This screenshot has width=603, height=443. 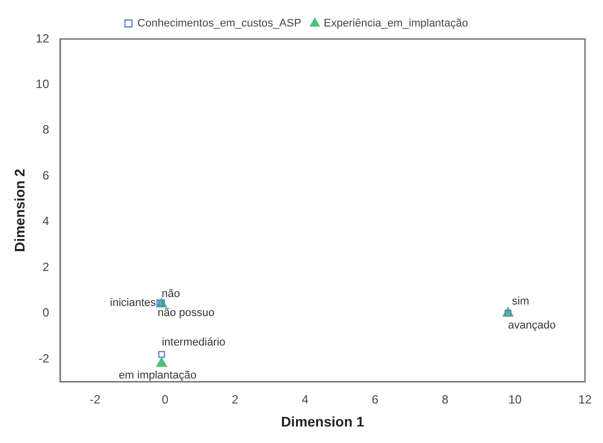 What do you see at coordinates (46, 129) in the screenshot?
I see `y-tick-label: 8` at bounding box center [46, 129].